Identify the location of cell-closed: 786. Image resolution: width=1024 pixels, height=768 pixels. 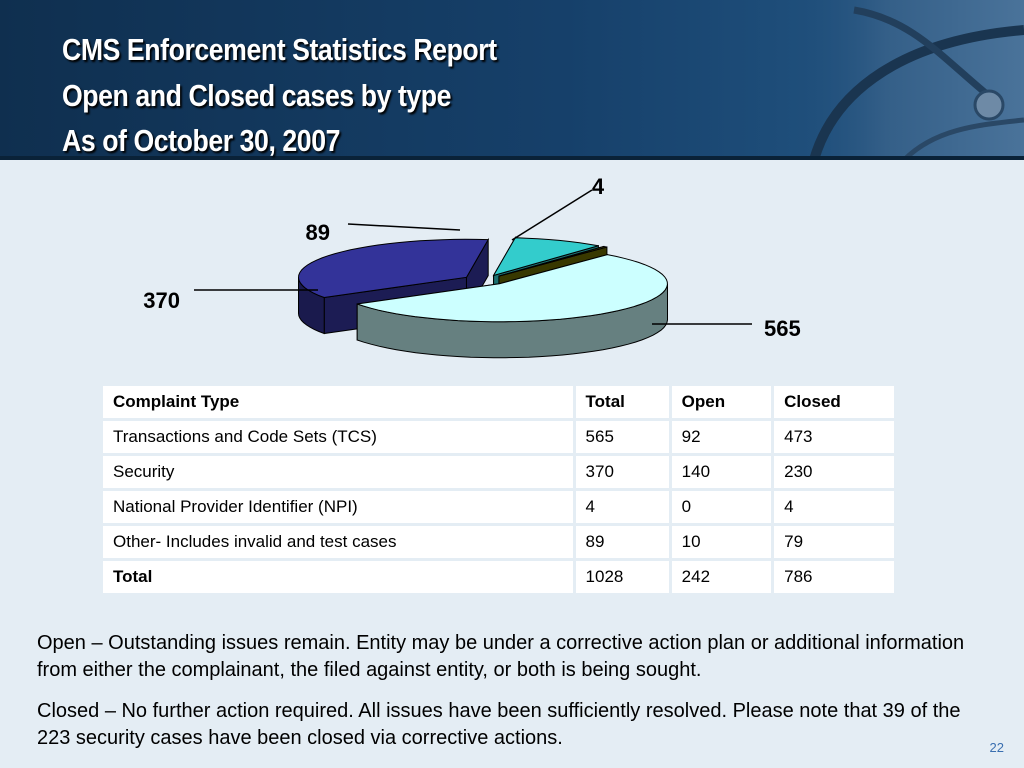
(834, 577).